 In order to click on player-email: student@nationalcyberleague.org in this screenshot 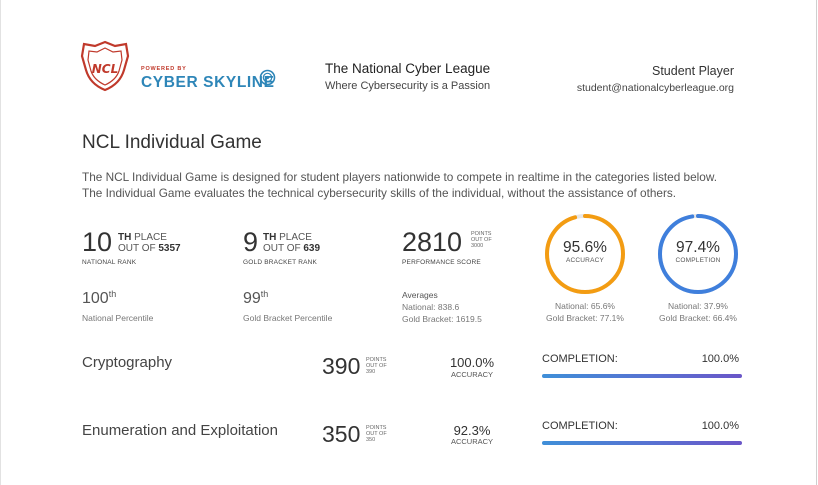, I will do `click(655, 88)`.